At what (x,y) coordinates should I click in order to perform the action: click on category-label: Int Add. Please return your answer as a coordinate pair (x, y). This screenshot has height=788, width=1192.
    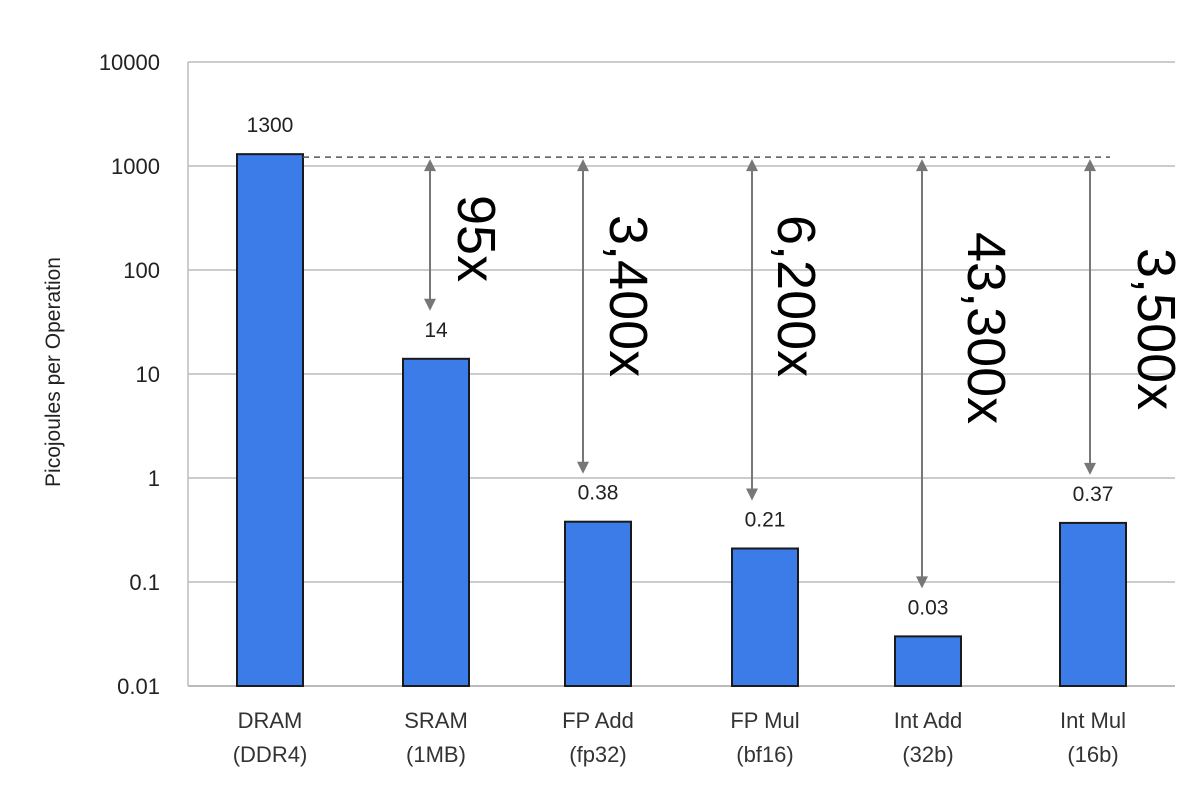
    Looking at the image, I should click on (928, 720).